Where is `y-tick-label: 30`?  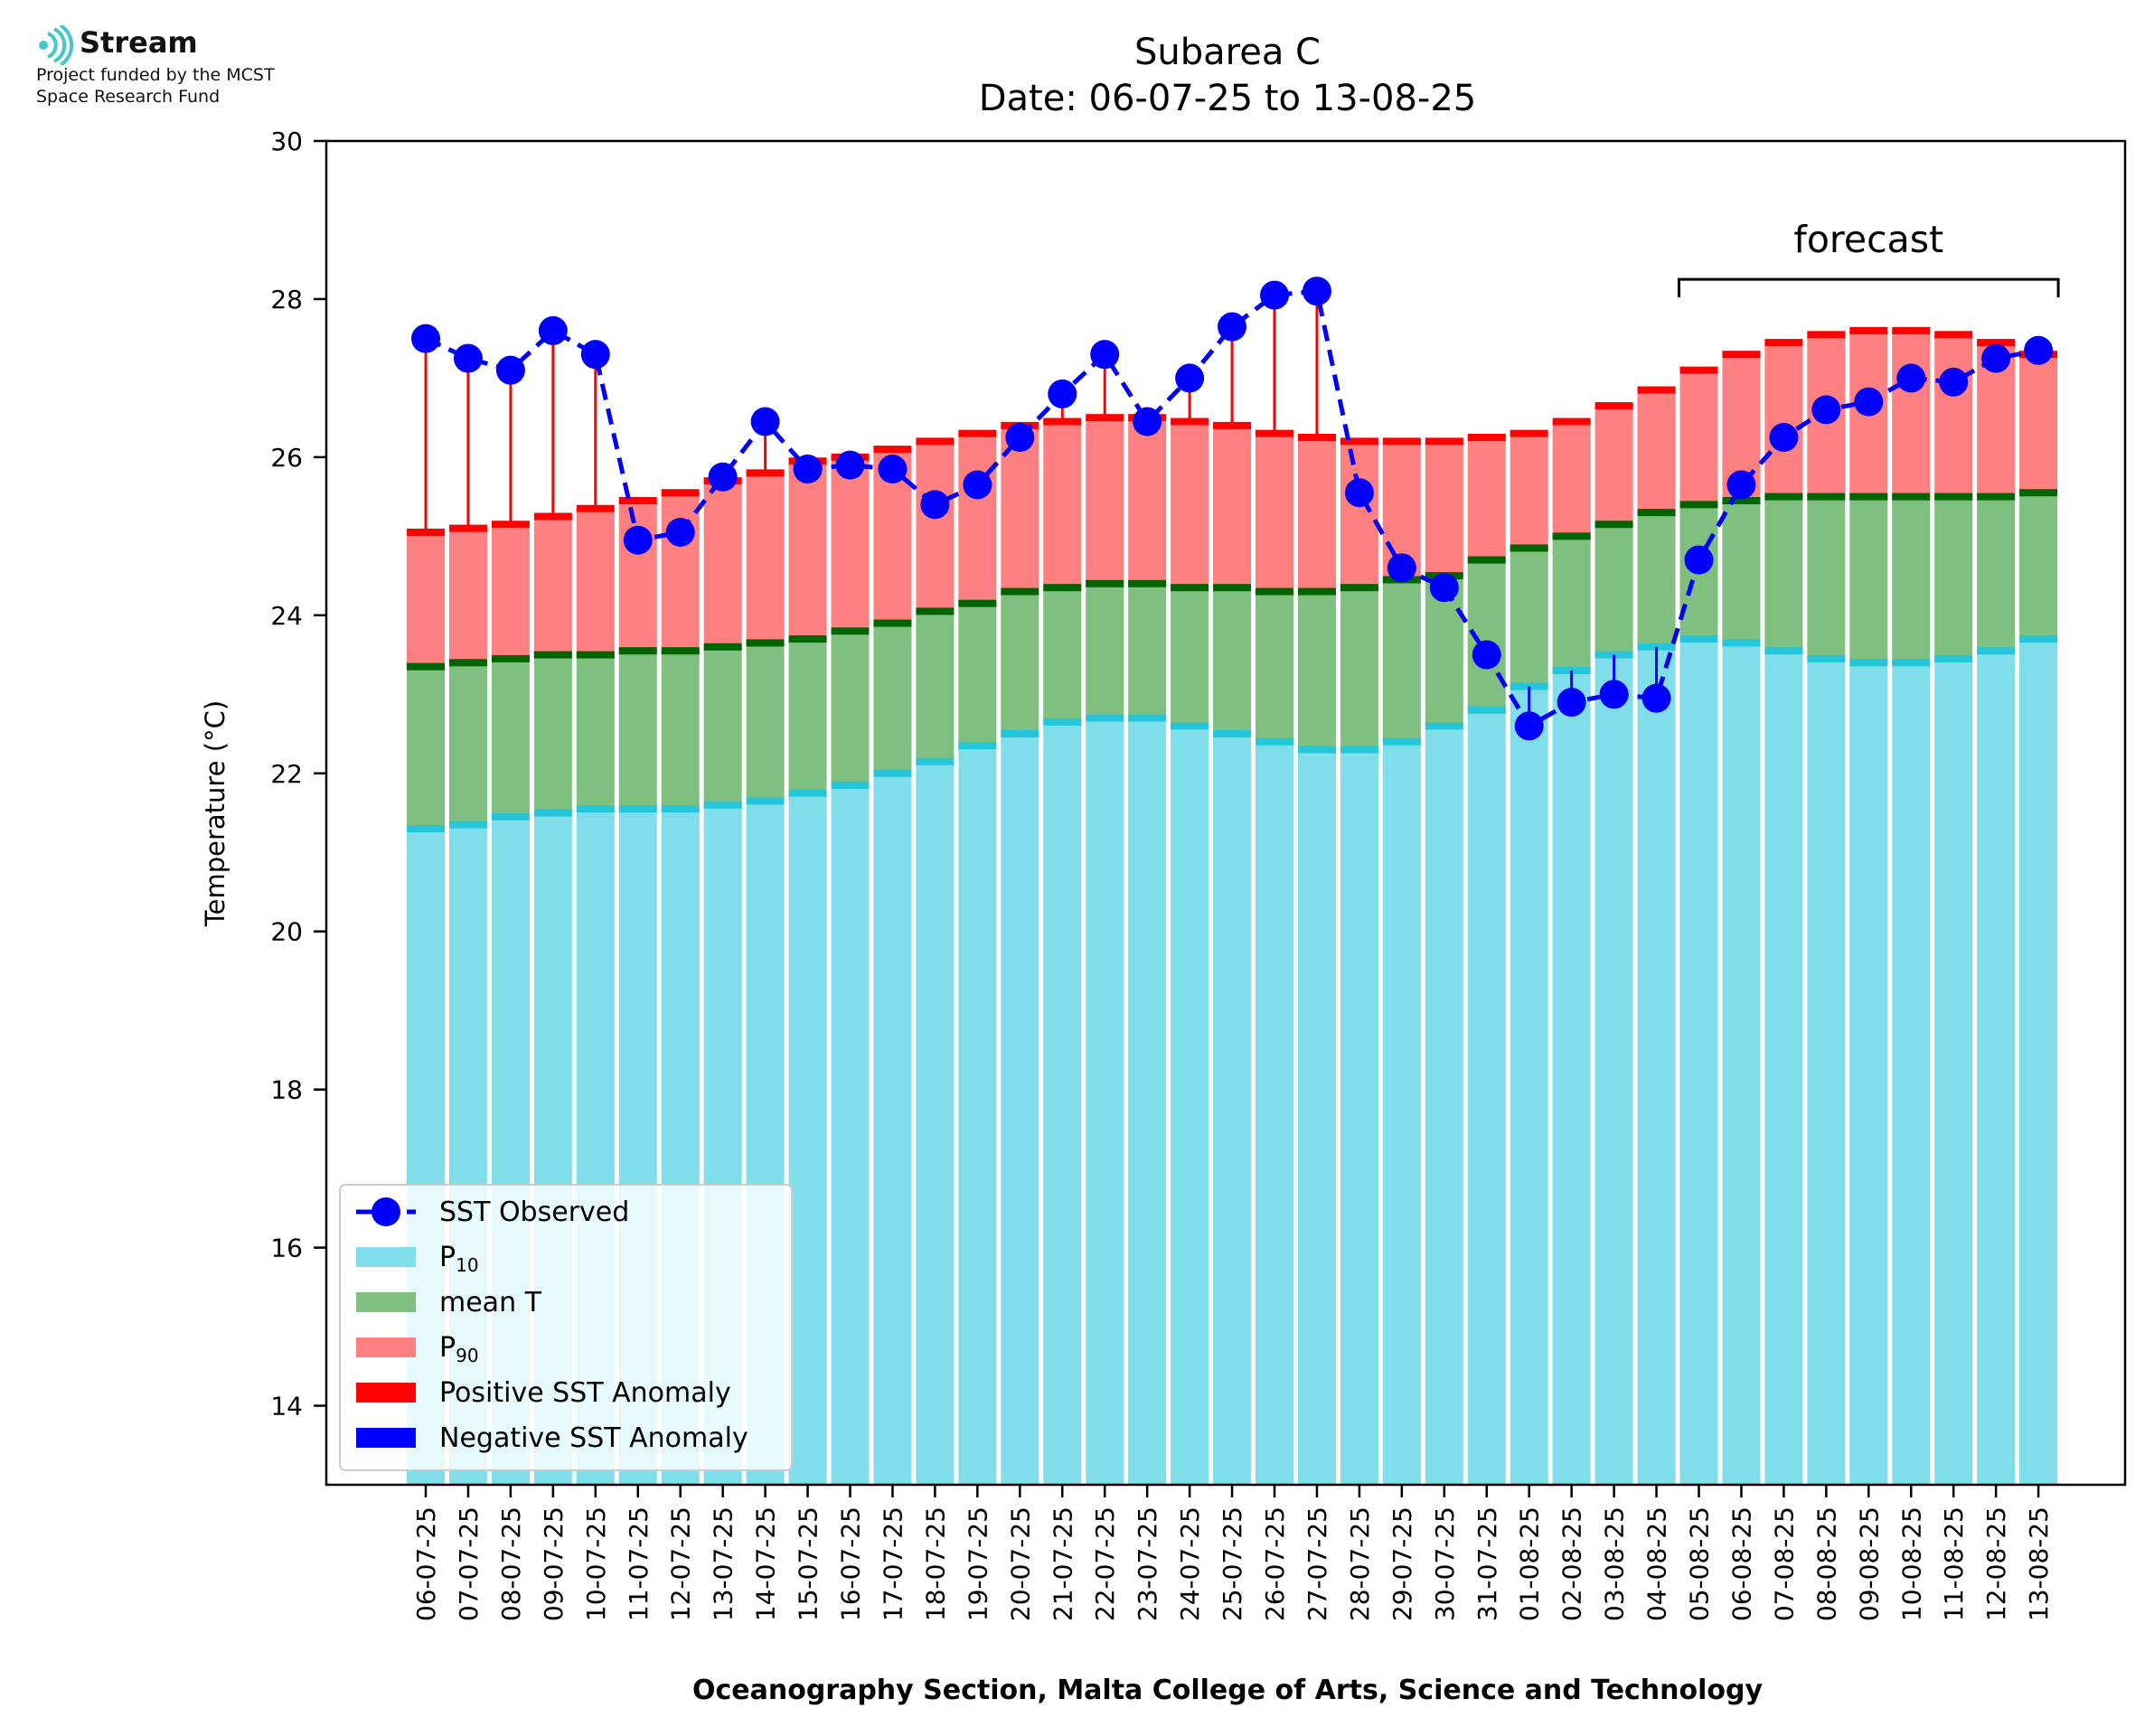
y-tick-label: 30 is located at coordinates (286, 141).